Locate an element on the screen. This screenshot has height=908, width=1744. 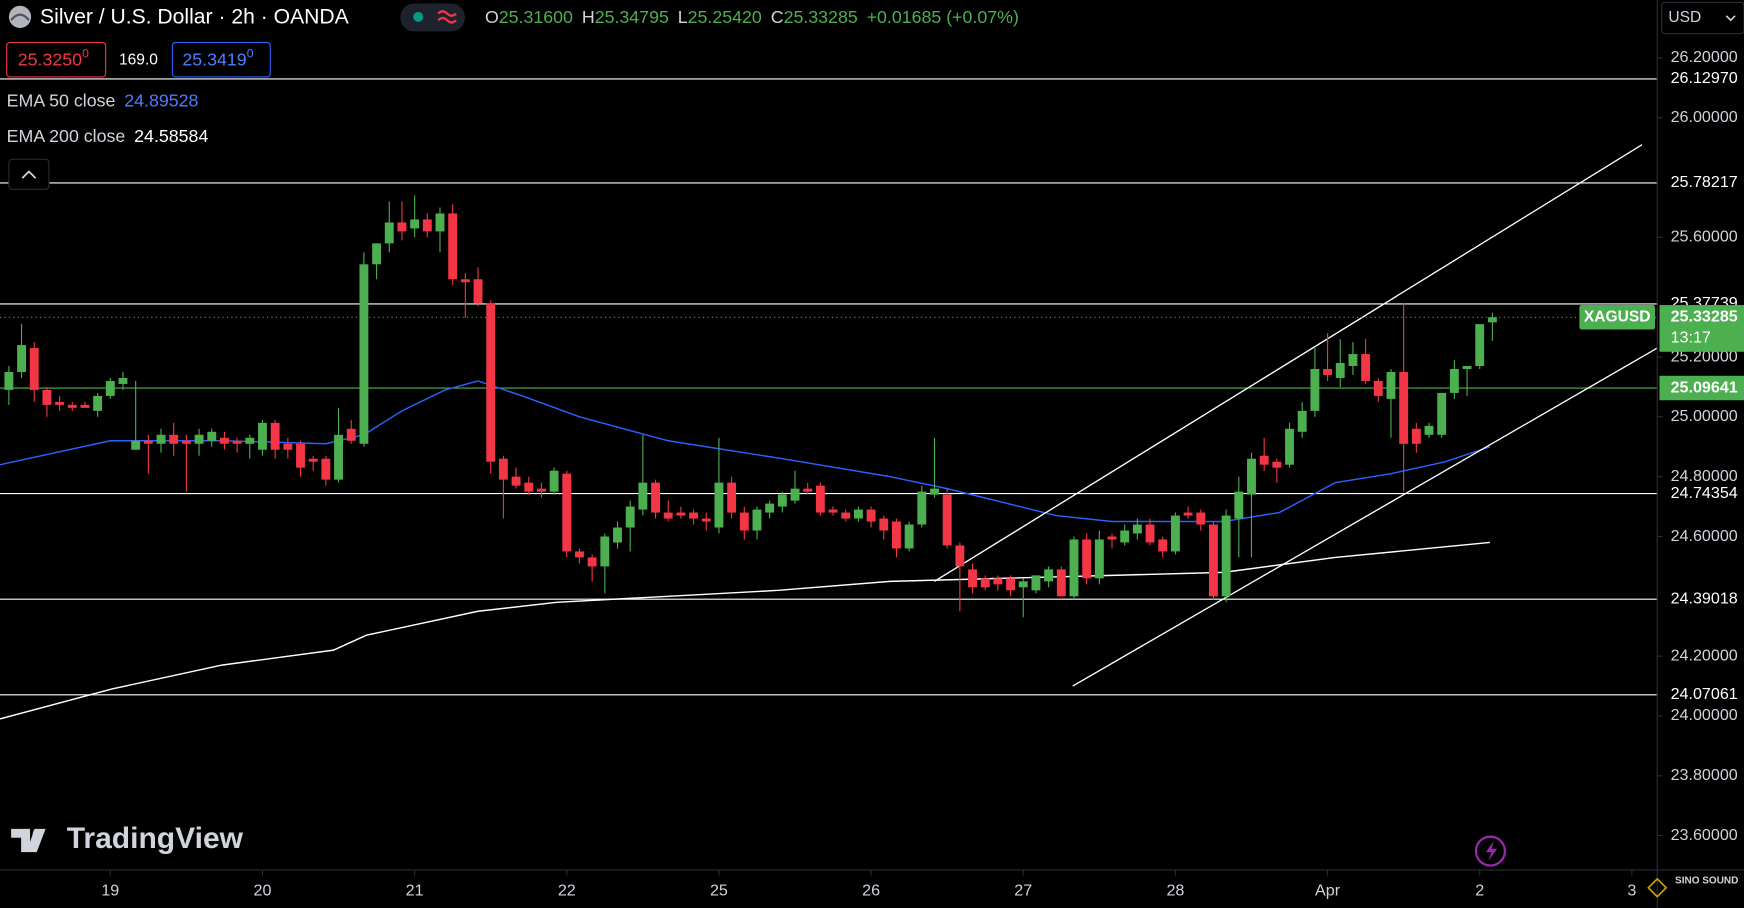
ohlc-key: C is located at coordinates (777, 17).